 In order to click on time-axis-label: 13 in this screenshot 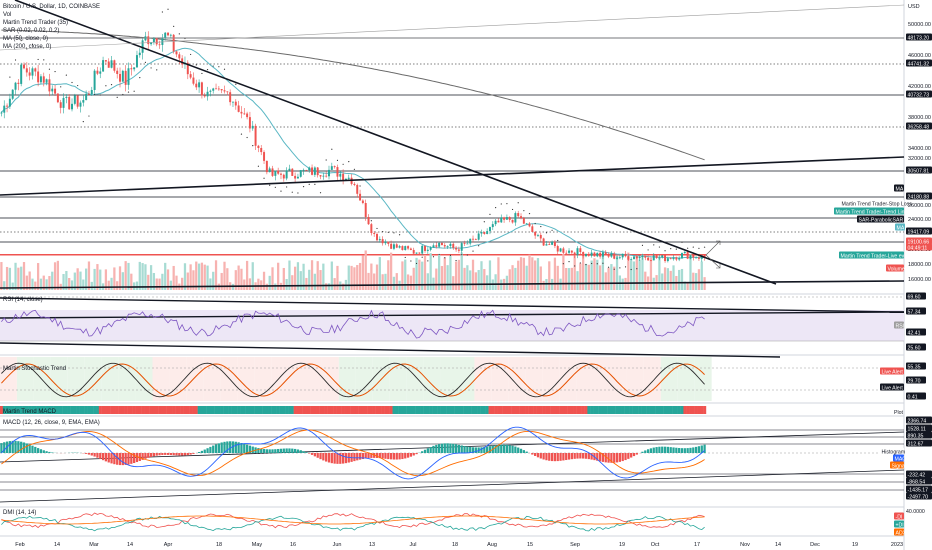, I will do `click(372, 545)`.